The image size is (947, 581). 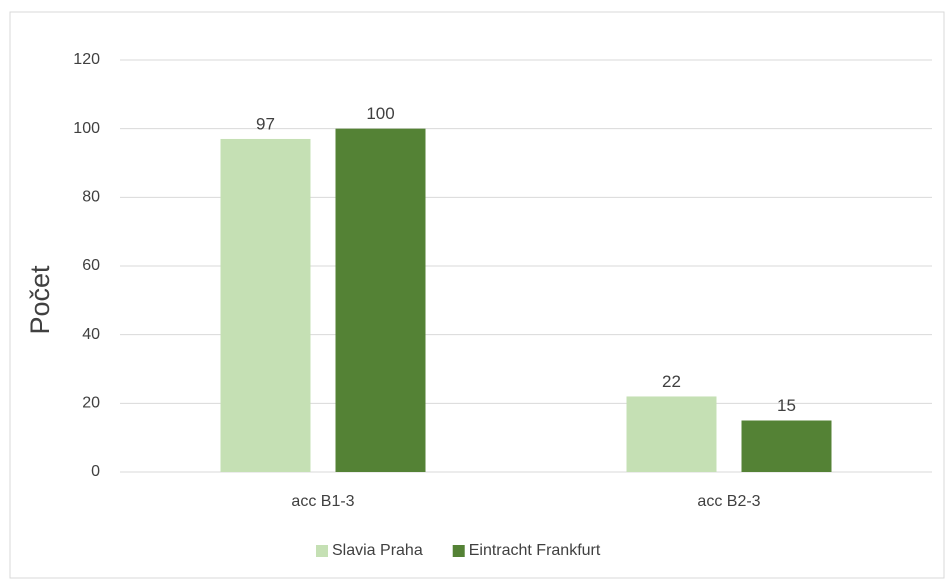 What do you see at coordinates (786, 405) in the screenshot?
I see `data-label: 15` at bounding box center [786, 405].